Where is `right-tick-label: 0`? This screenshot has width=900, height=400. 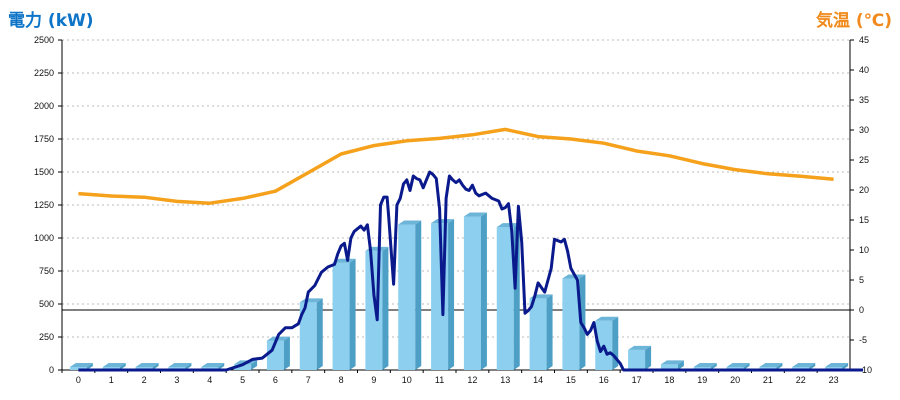
right-tick-label: 0 is located at coordinates (861, 310).